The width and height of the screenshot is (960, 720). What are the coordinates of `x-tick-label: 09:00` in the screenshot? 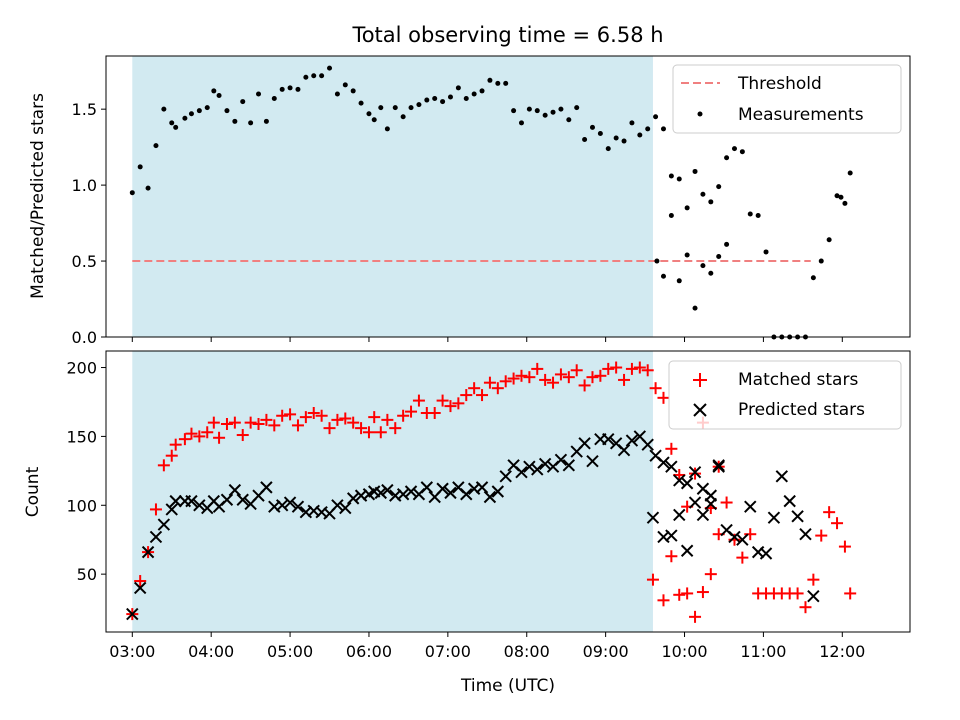 It's located at (606, 651).